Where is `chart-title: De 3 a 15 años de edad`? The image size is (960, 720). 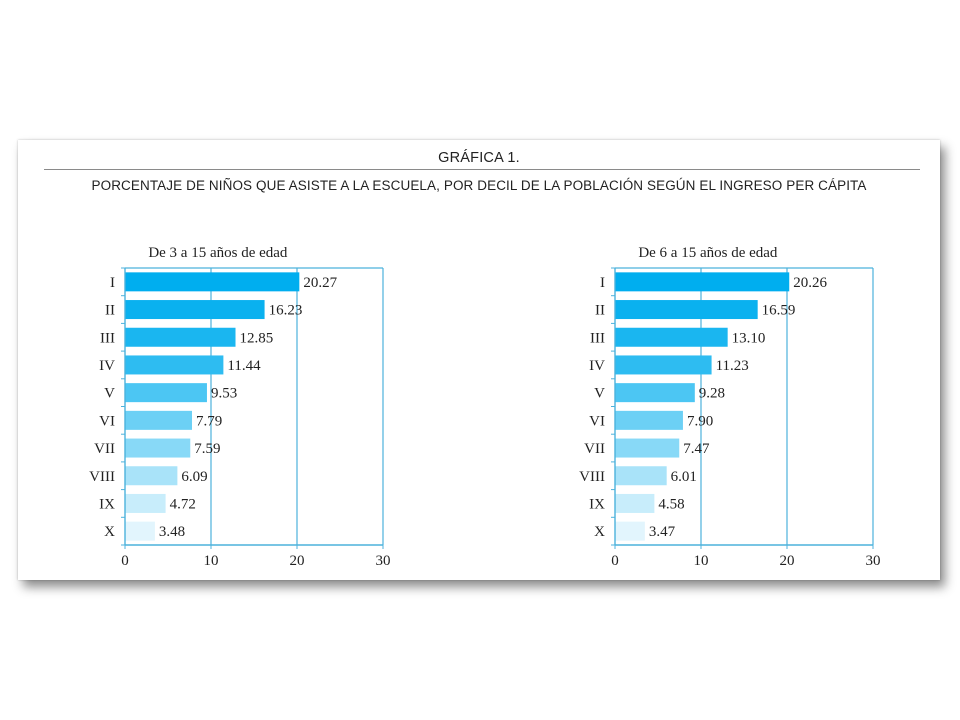 chart-title: De 3 a 15 años de edad is located at coordinates (218, 253).